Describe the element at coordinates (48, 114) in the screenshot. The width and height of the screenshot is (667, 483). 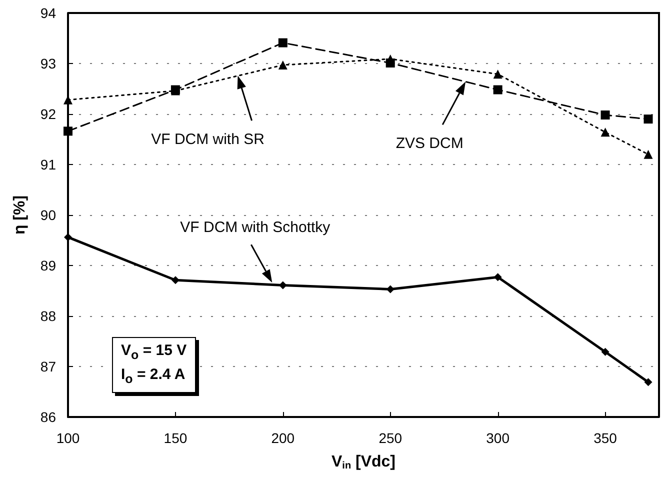
I see `y-tick-label: 92` at that location.